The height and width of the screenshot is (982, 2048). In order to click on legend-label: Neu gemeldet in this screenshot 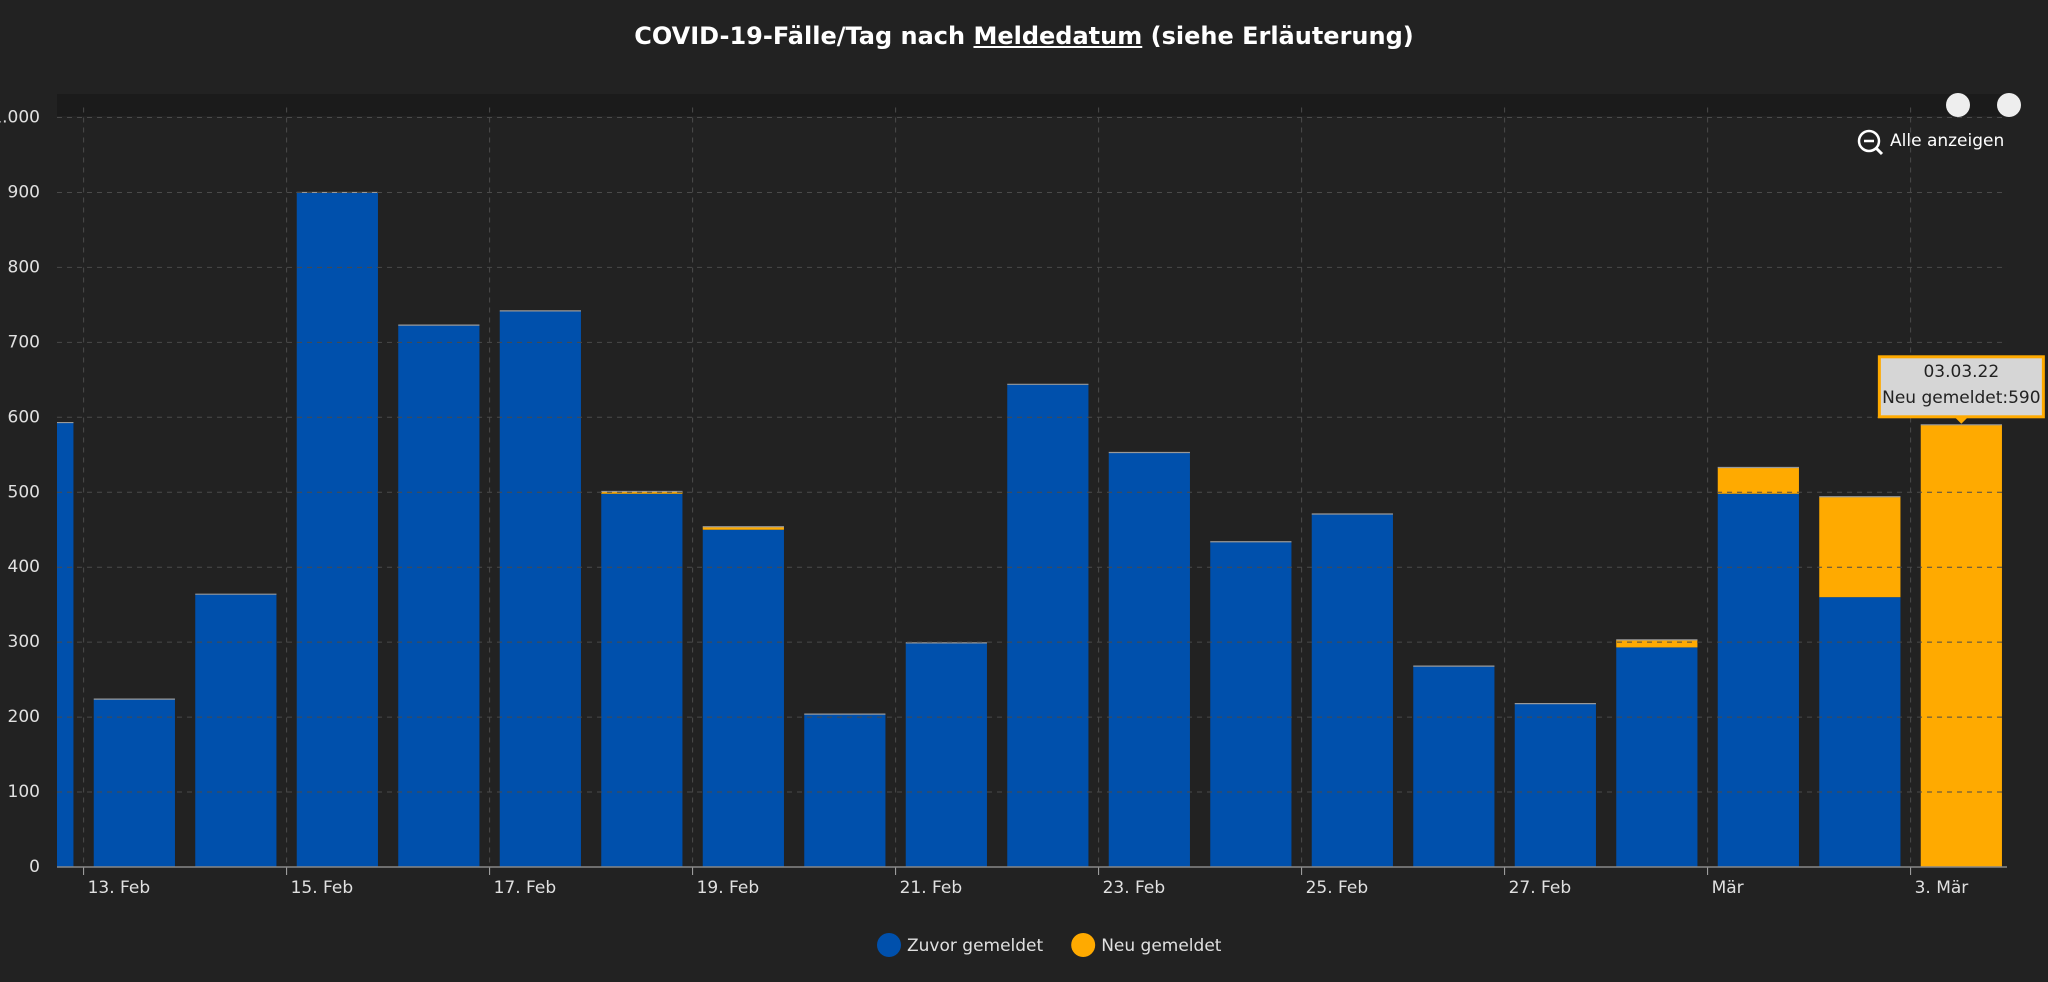, I will do `click(1161, 946)`.